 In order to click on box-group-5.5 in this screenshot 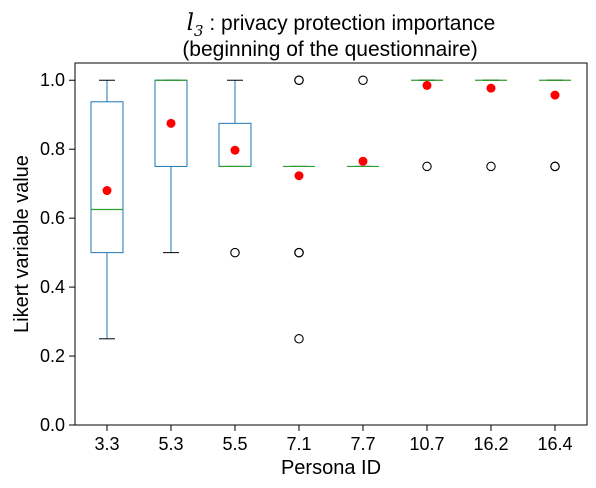, I will do `click(235, 168)`.